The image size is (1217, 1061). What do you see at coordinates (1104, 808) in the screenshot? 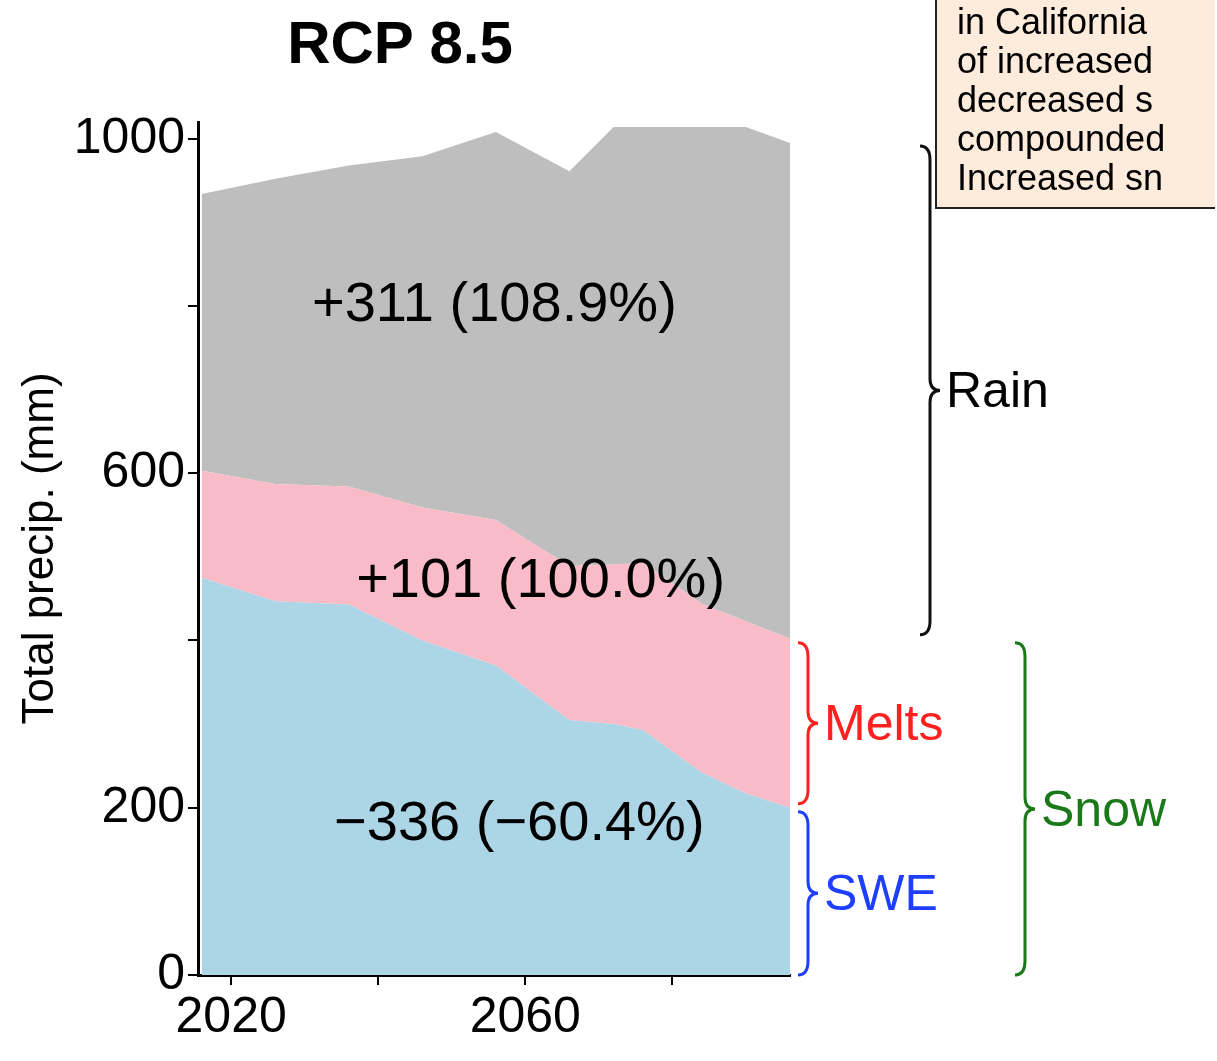
I see `text: Snow` at bounding box center [1104, 808].